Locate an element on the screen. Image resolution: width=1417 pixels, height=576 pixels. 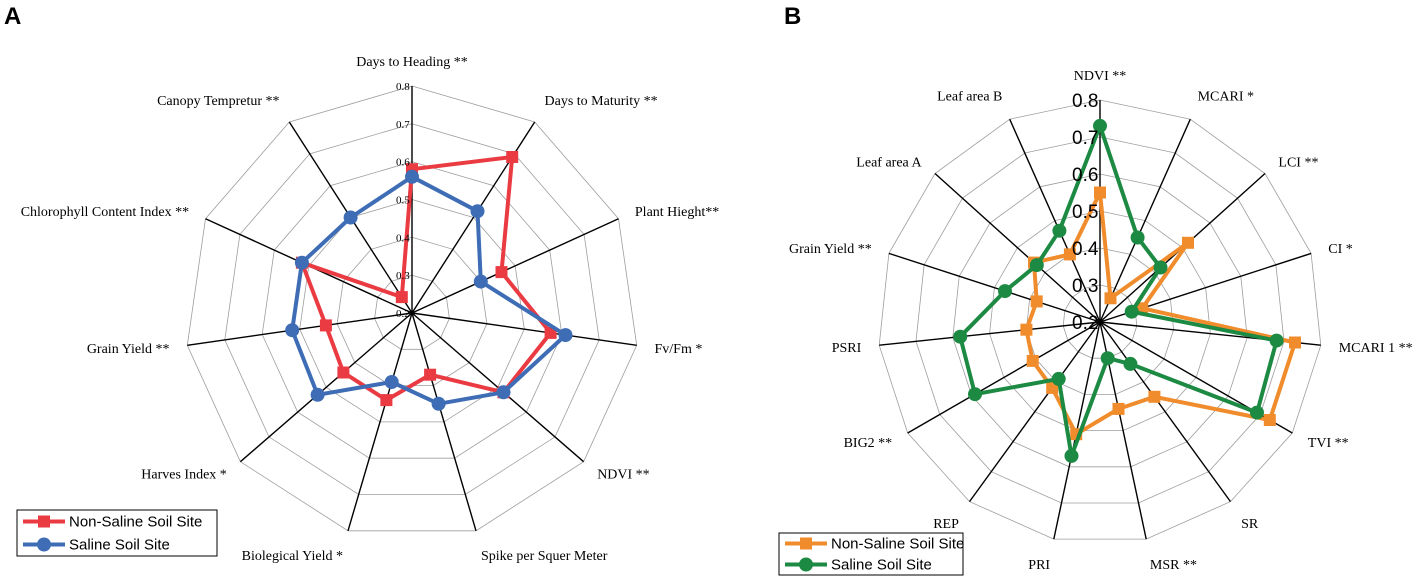
axis-label-biolegical-yield: Biolegical Yield * is located at coordinates (292, 556).